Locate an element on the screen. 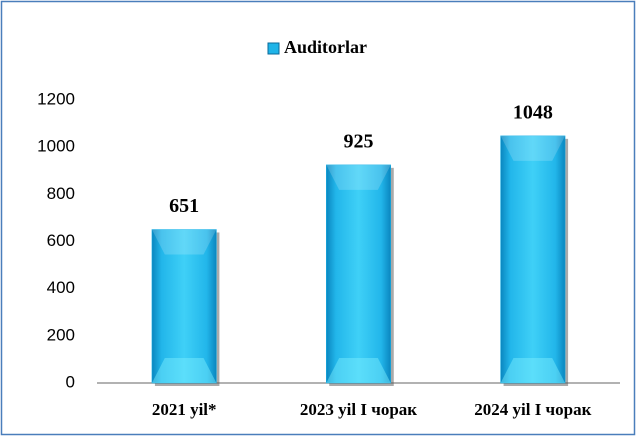 This screenshot has height=437, width=637. x-tick-label: 2023 yil I чорак is located at coordinates (358, 409).